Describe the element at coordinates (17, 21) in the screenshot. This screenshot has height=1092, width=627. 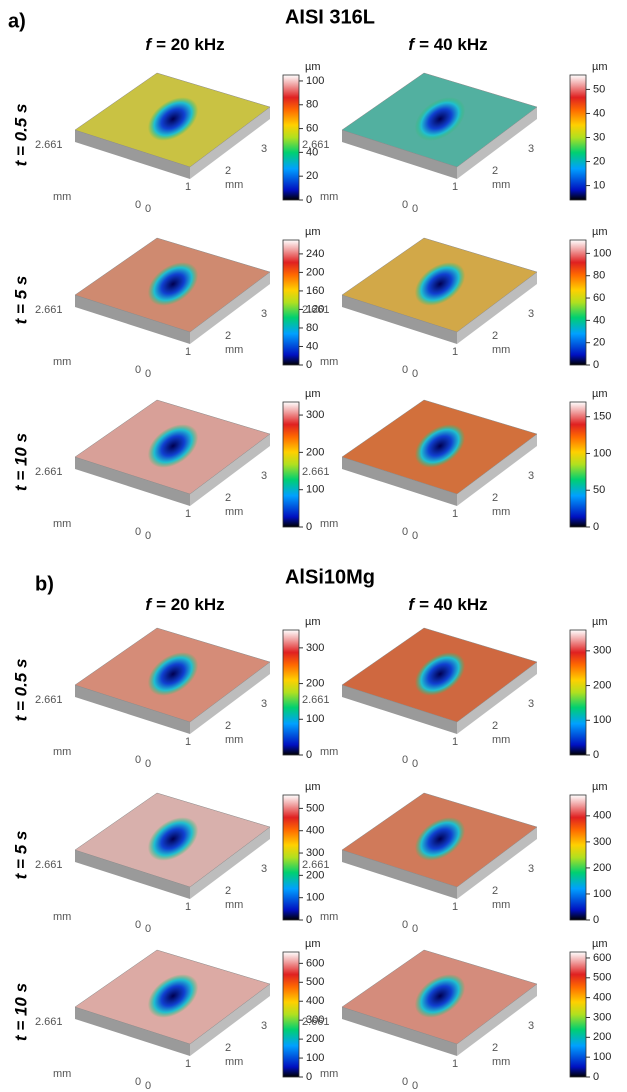
I see `panel-label: a)` at that location.